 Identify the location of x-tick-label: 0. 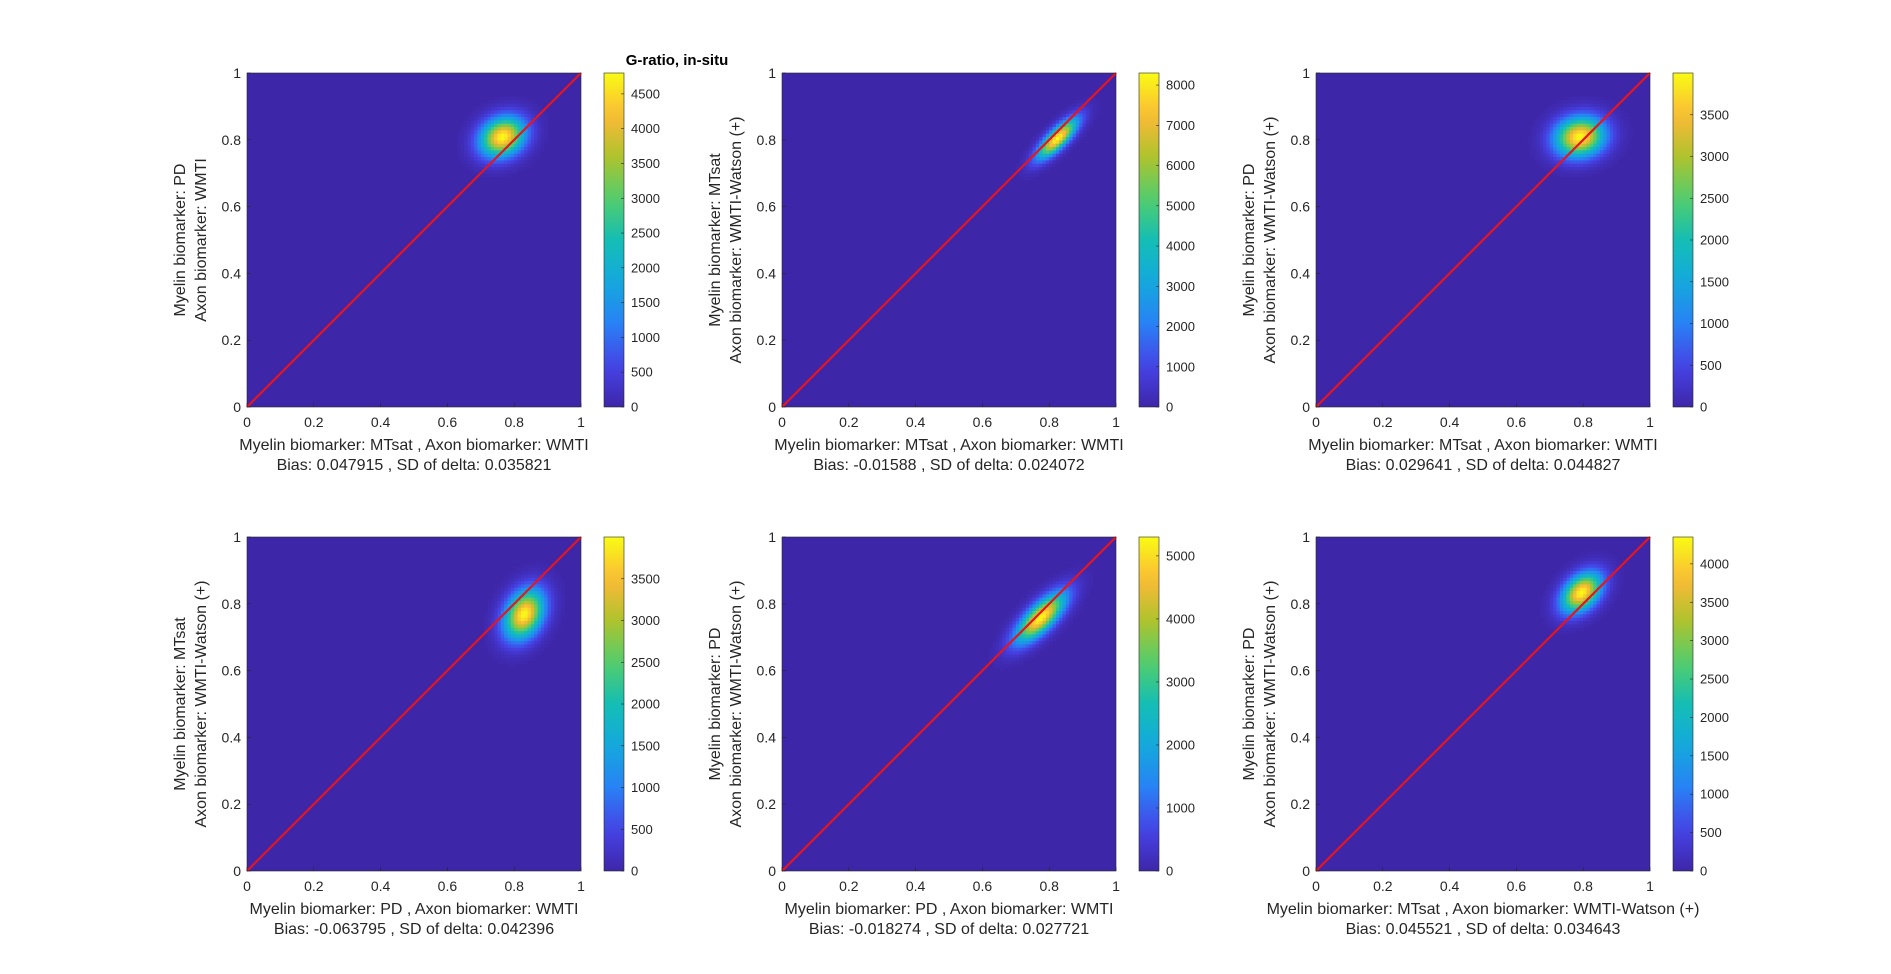
(247, 886).